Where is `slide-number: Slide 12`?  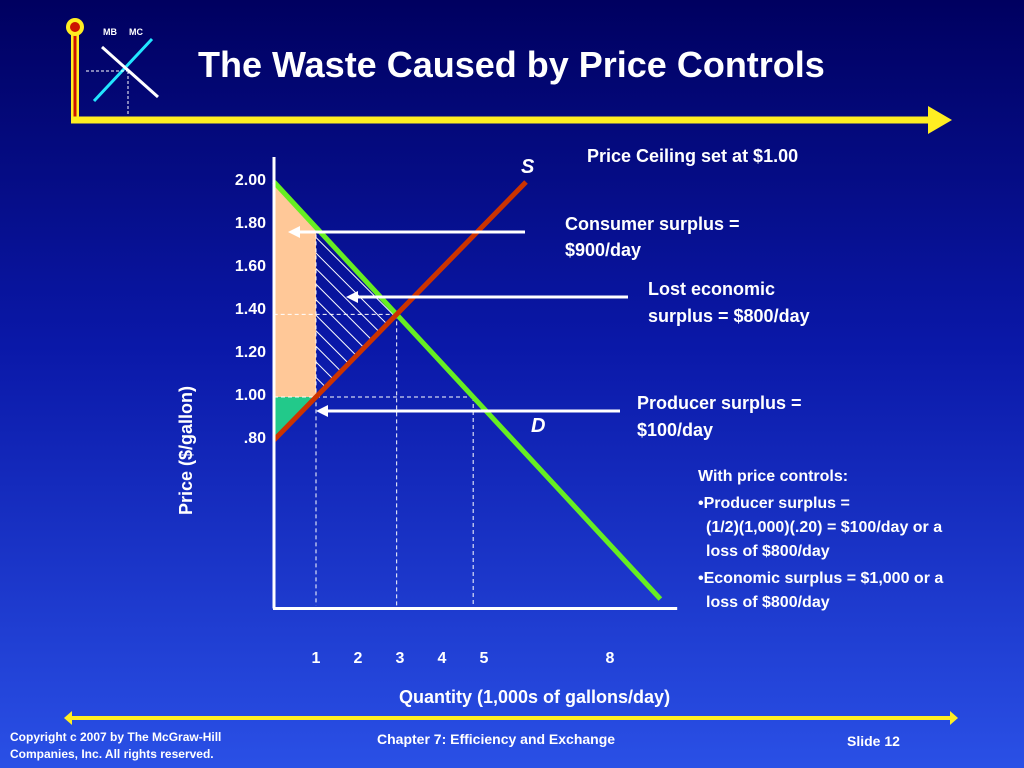
slide-number: Slide 12 is located at coordinates (873, 741).